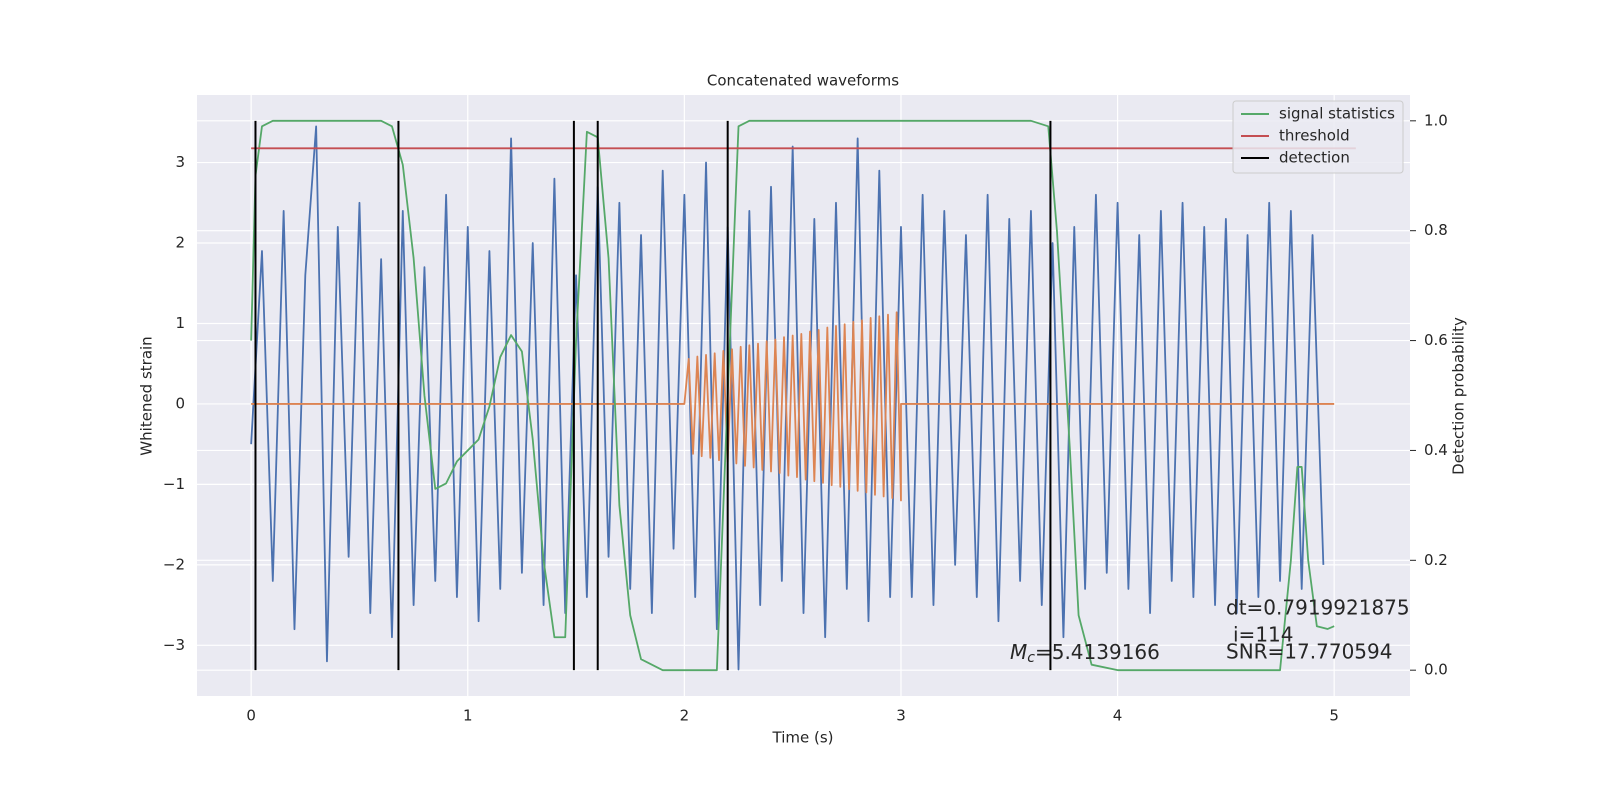  Describe the element at coordinates (1337, 114) in the screenshot. I see `legend-label: signal statistics` at that location.